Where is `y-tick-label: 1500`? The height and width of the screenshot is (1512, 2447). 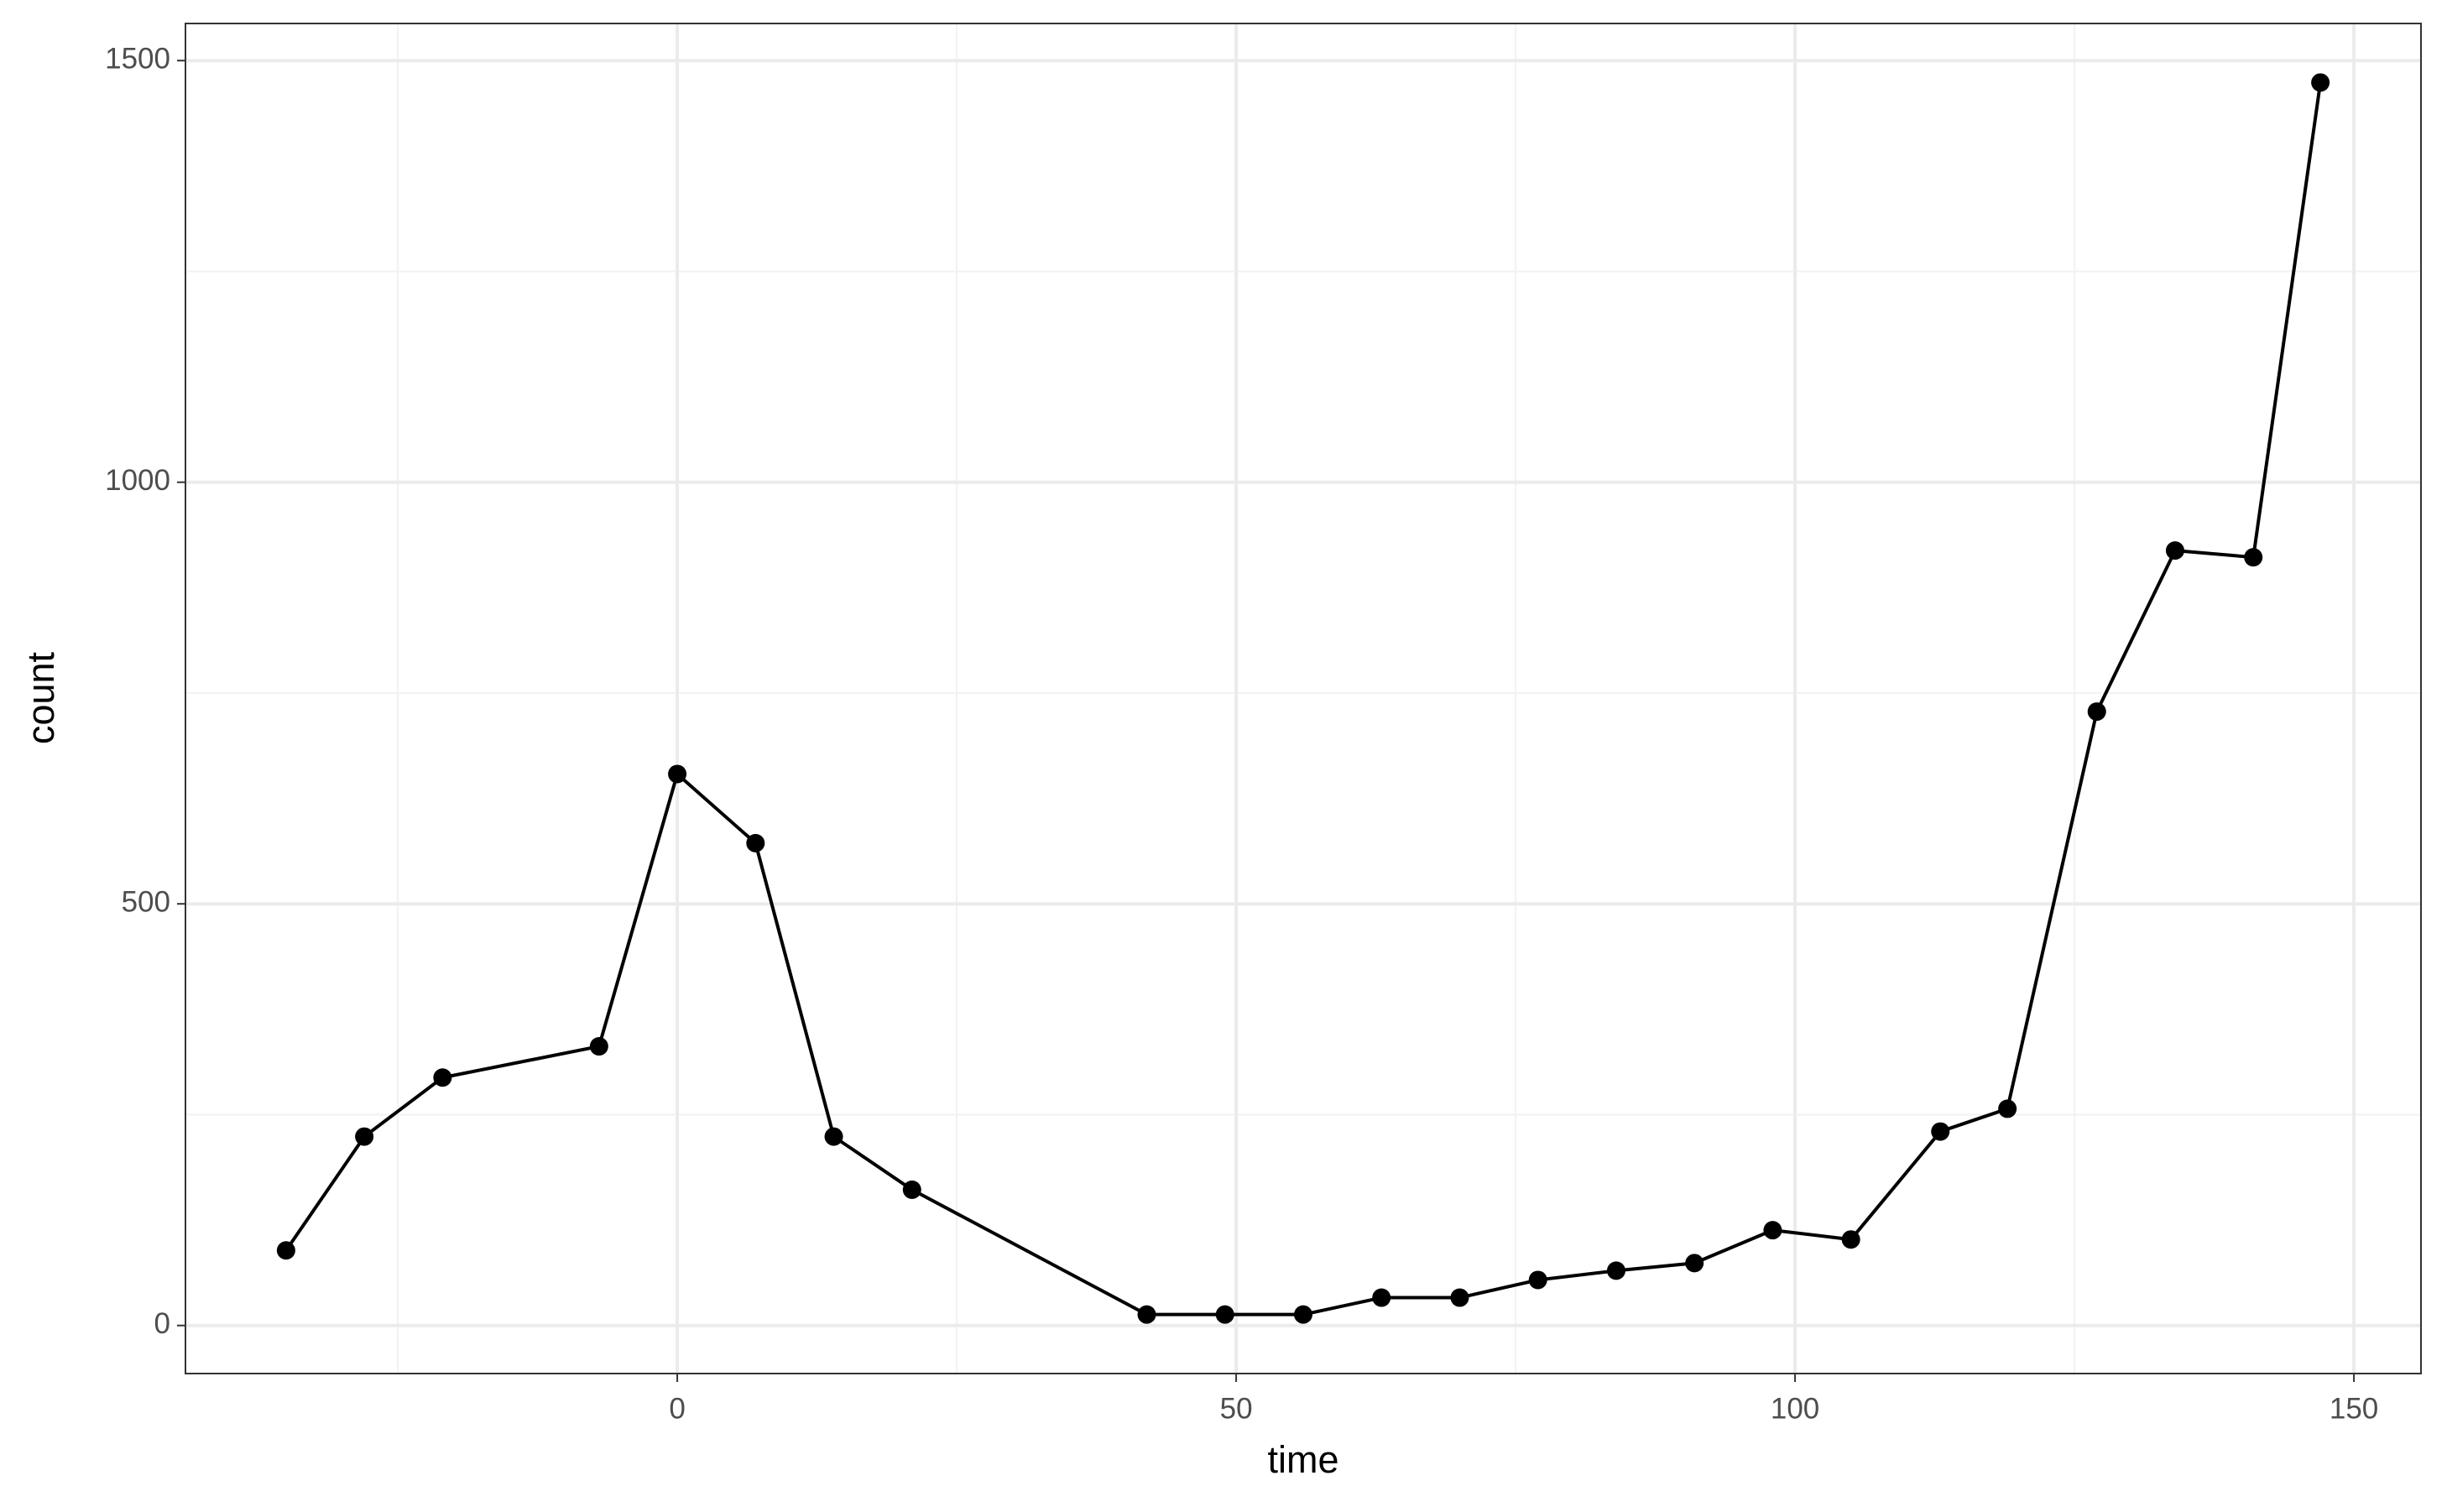
y-tick-label: 1500 is located at coordinates (137, 59).